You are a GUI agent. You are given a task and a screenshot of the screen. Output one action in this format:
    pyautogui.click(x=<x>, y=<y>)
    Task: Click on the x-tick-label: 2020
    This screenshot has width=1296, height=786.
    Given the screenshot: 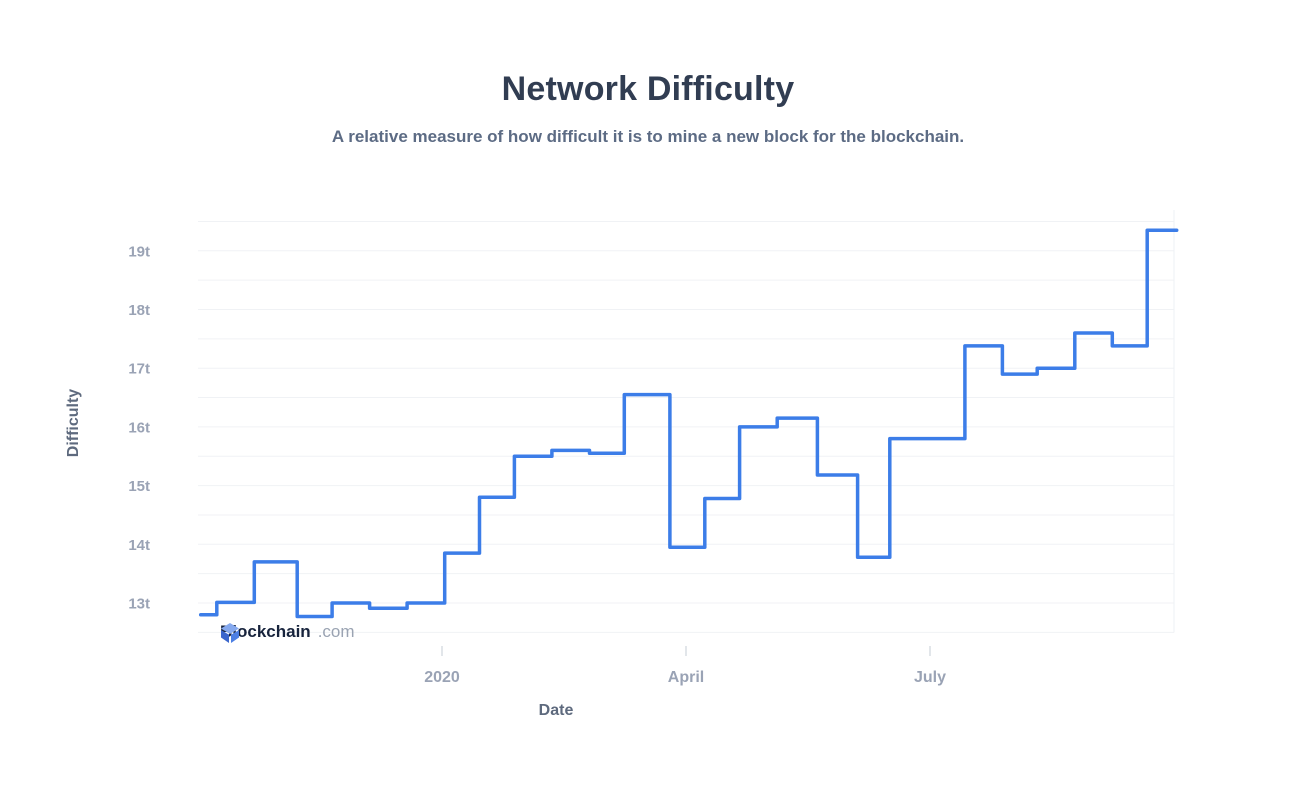 What is the action you would take?
    pyautogui.click(x=442, y=677)
    